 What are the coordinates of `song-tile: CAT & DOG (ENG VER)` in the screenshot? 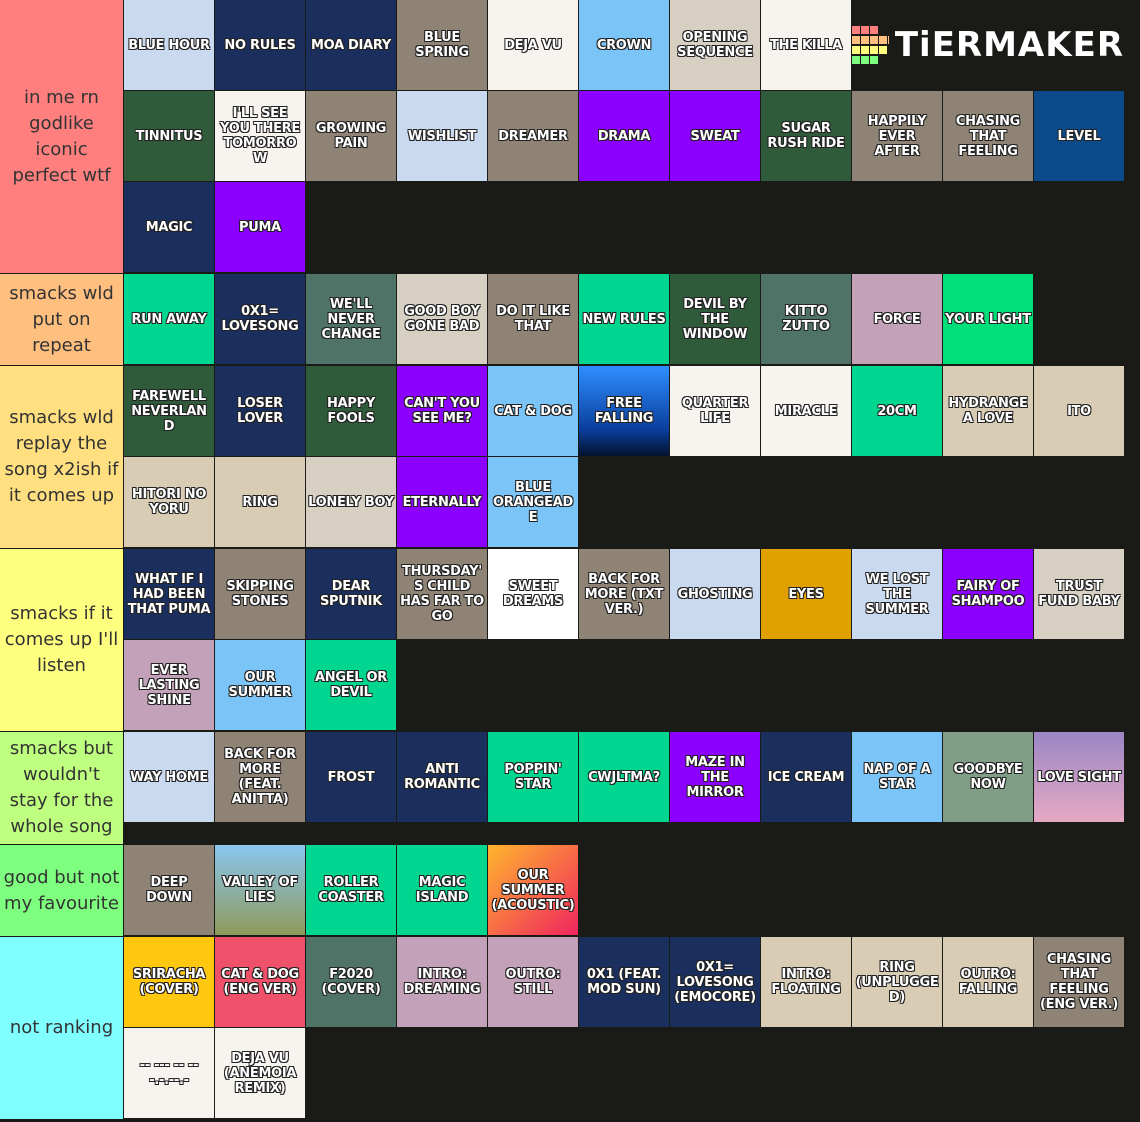 It's located at (260, 982).